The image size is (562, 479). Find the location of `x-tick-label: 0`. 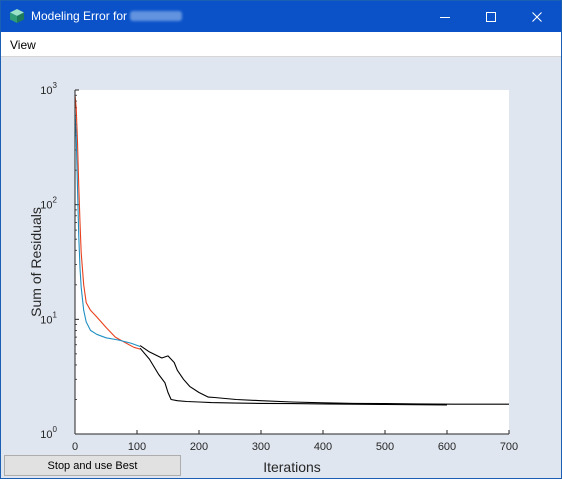

x-tick-label: 0 is located at coordinates (75, 447).